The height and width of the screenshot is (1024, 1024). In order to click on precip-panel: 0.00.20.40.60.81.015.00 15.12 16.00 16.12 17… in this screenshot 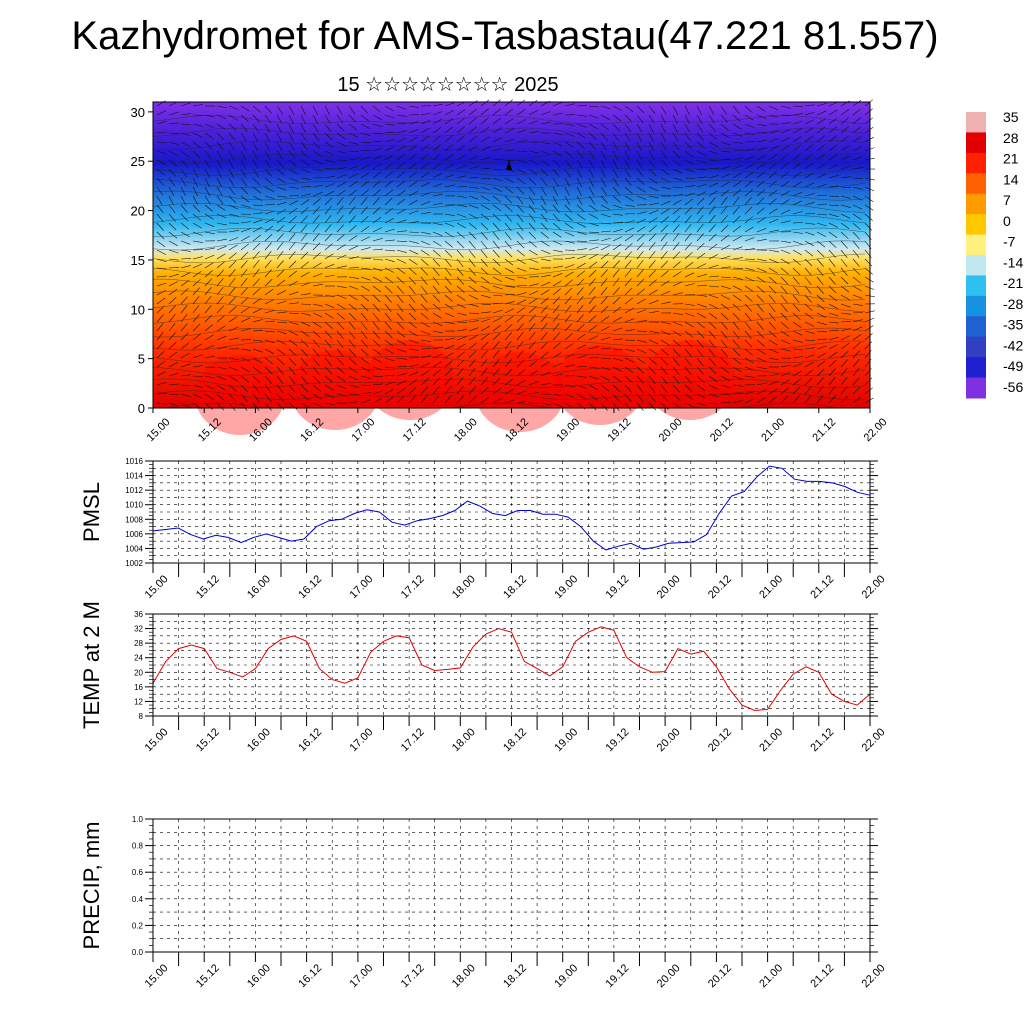, I will do `click(483, 902)`.